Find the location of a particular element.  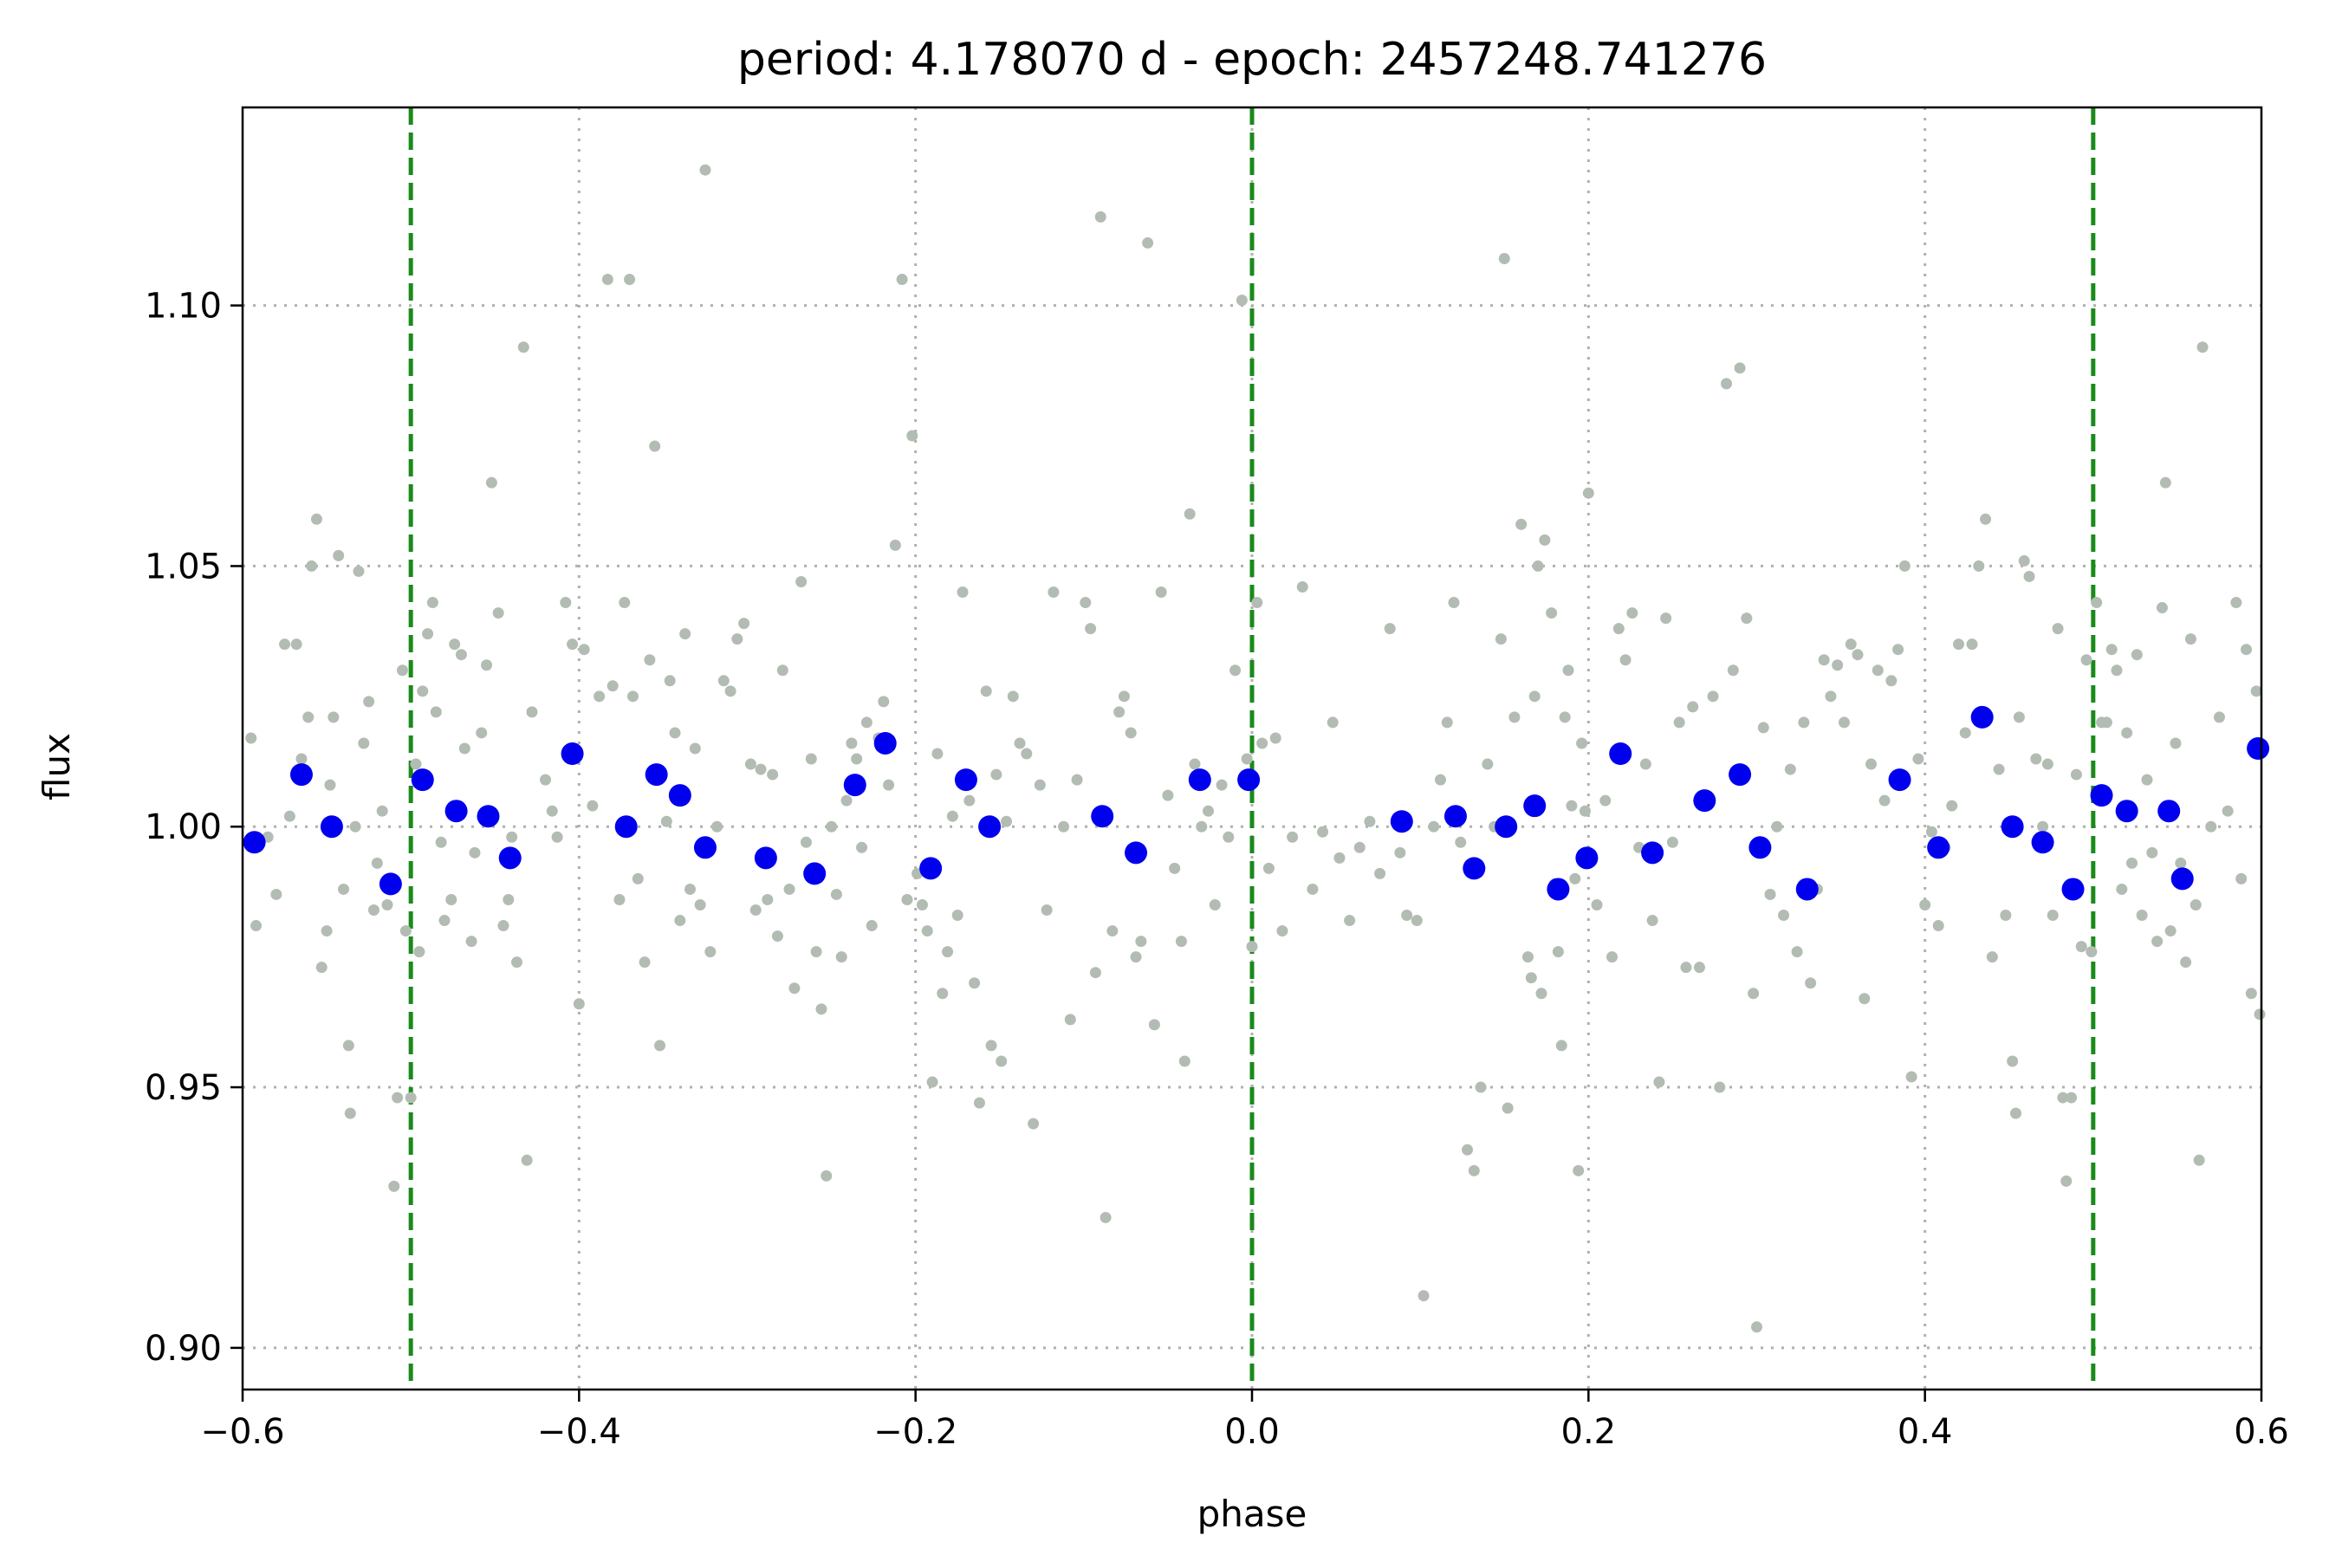

y-tick-label: 1.00 is located at coordinates (183, 827).